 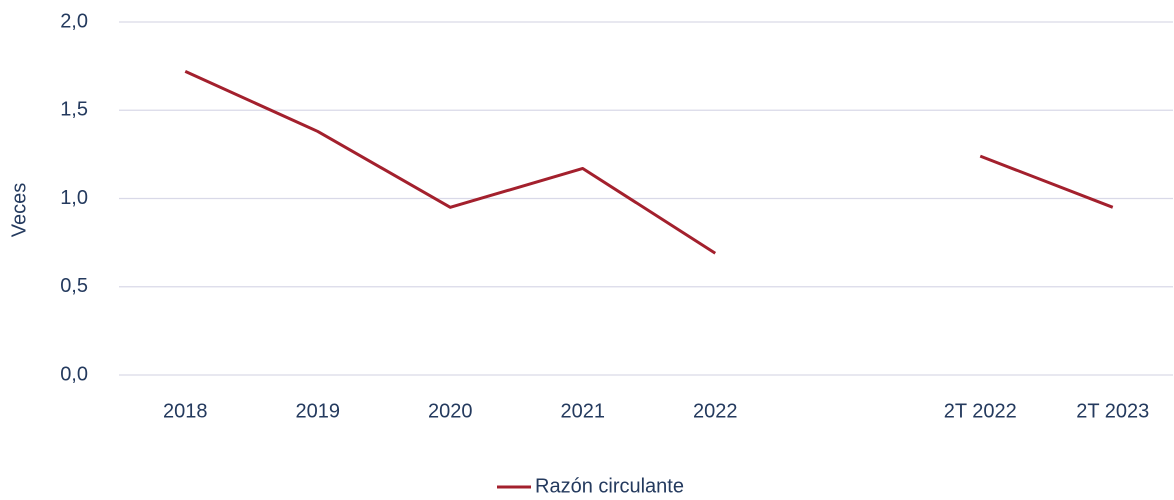 I want to click on y-tick-label: 1,0, so click(x=74, y=198).